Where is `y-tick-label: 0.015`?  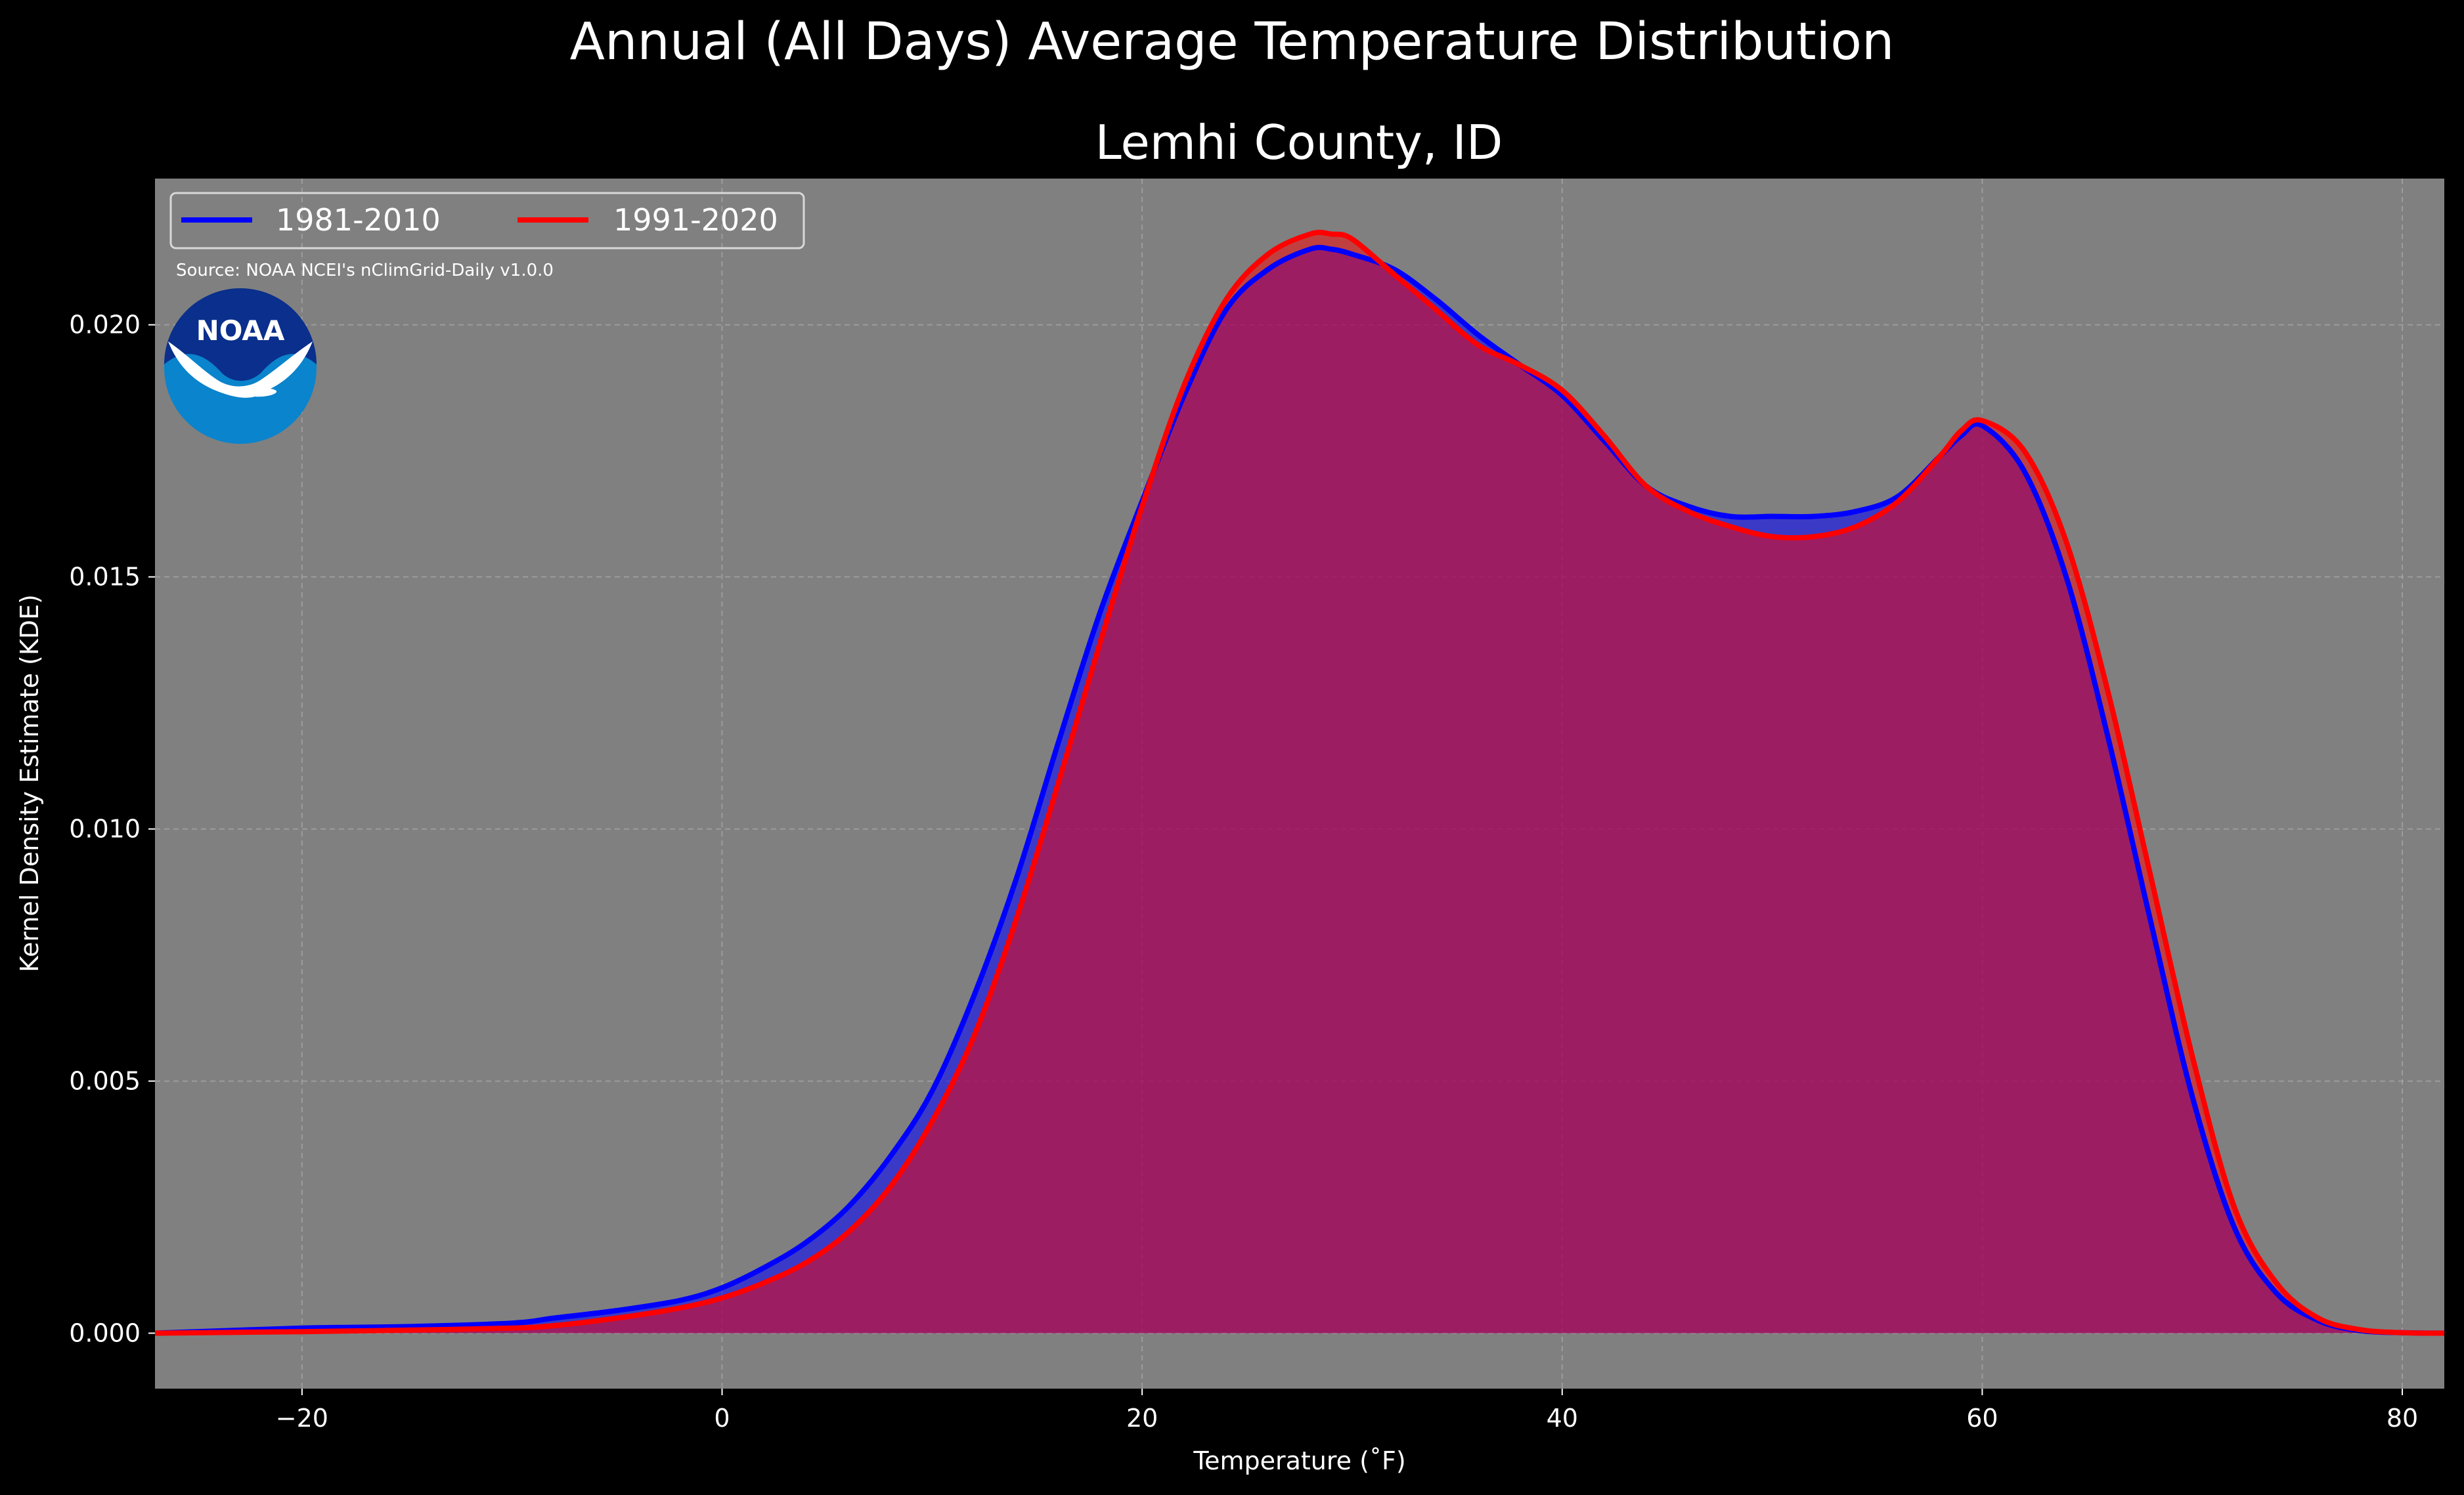 y-tick-label: 0.015 is located at coordinates (105, 577).